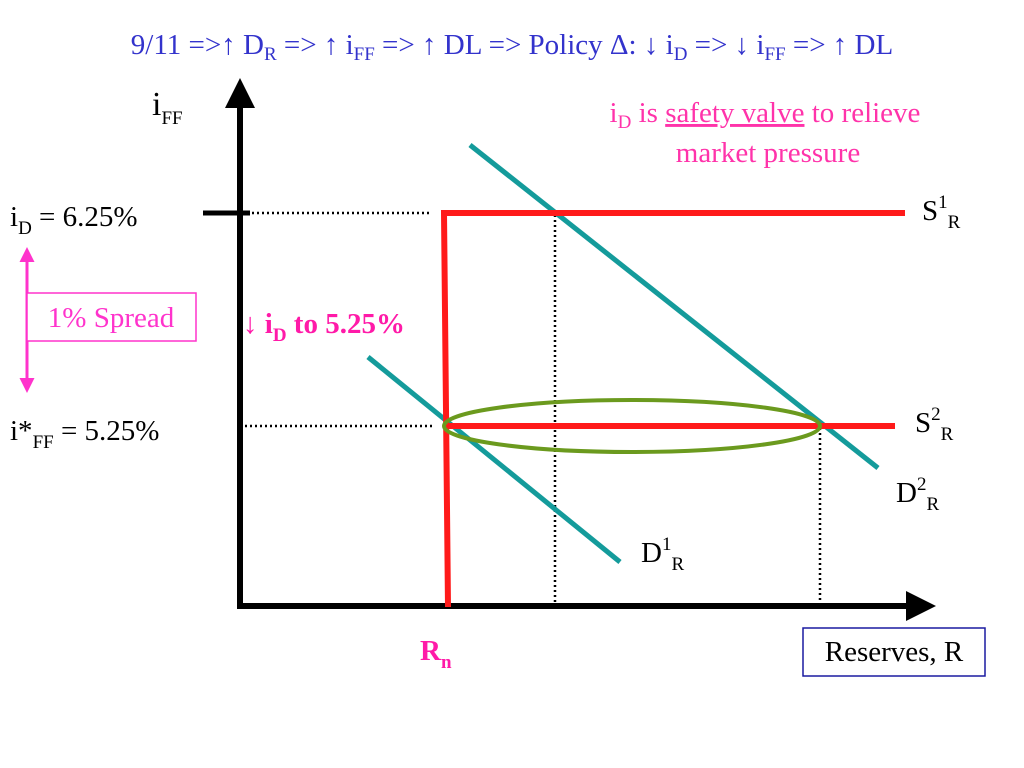 Image resolution: width=1024 pixels, height=768 pixels. Describe the element at coordinates (446, 662) in the screenshot. I see `text-part: n` at that location.